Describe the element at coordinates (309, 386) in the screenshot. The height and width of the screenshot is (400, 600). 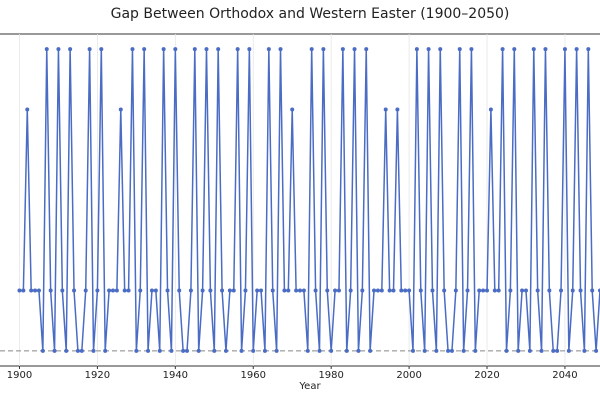
I see `x-axis-label: Year` at that location.